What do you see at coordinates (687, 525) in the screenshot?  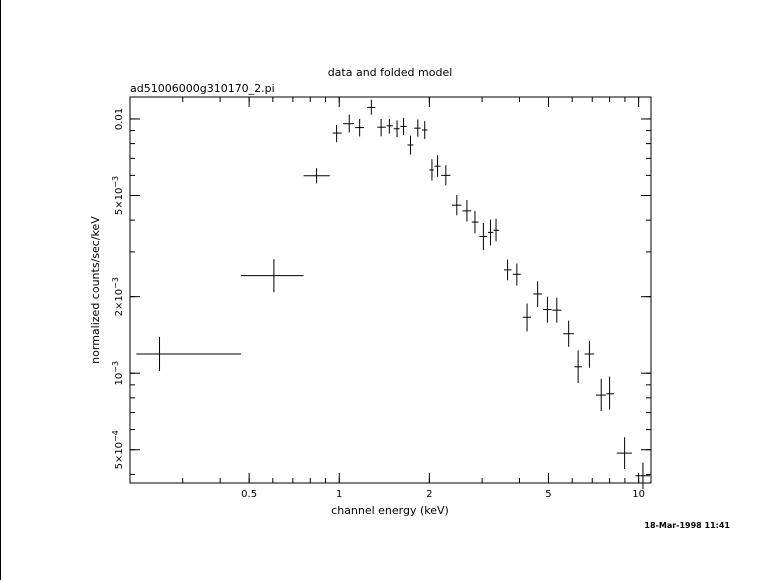 I see `timestamp: 18-Mar-1998 11:41` at bounding box center [687, 525].